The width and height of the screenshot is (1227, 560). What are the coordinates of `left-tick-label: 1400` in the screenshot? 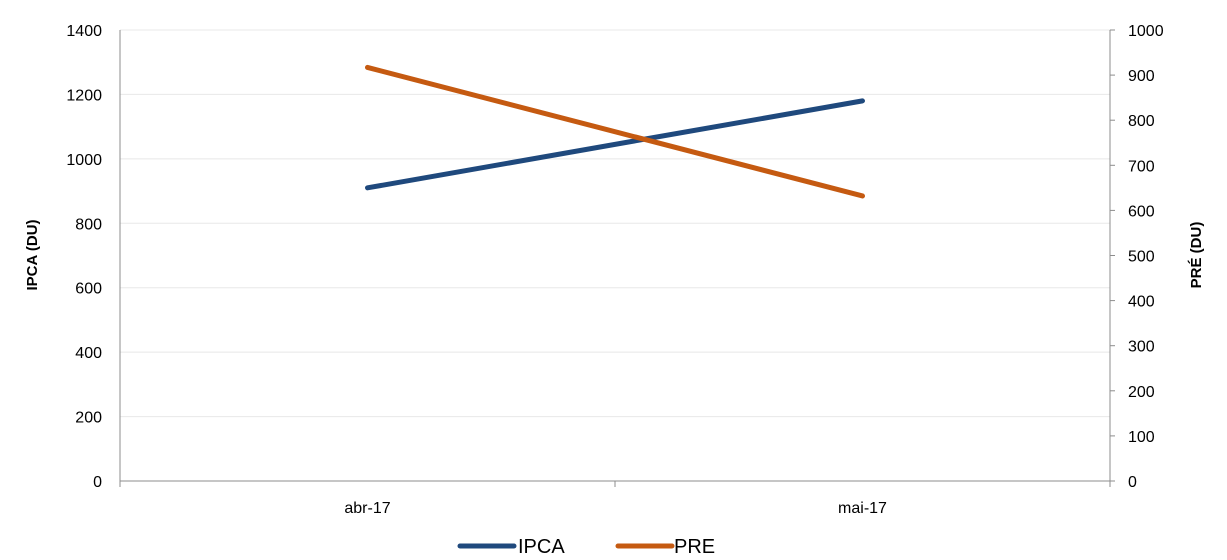 It's located at (84, 31).